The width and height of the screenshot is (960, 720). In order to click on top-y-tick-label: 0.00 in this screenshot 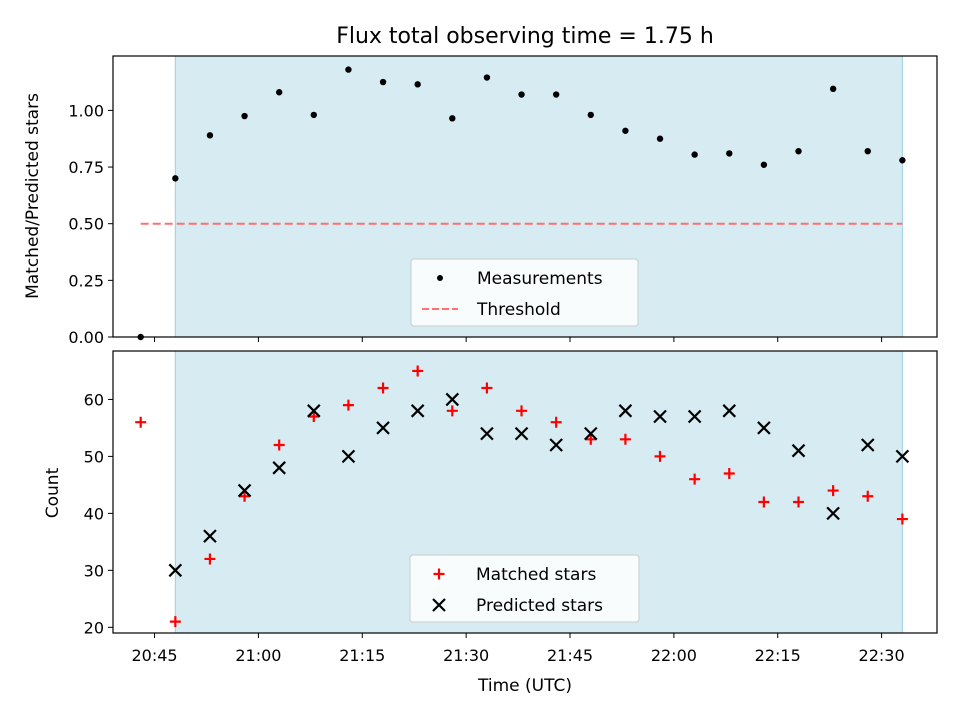, I will do `click(86, 337)`.